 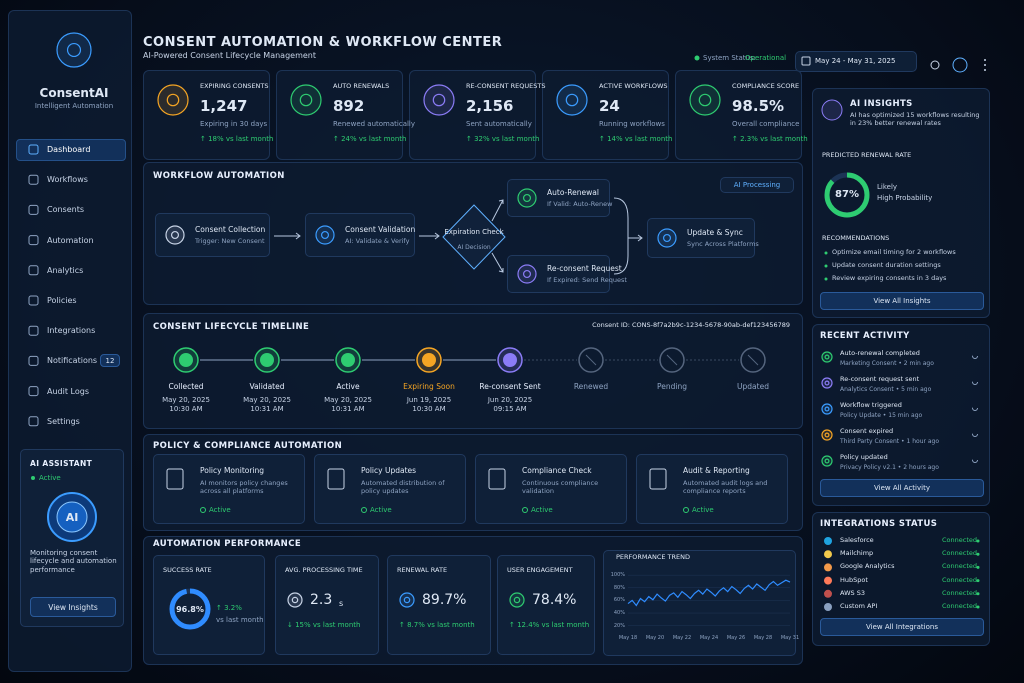 I want to click on nav-label: Analytics, so click(x=65, y=270).